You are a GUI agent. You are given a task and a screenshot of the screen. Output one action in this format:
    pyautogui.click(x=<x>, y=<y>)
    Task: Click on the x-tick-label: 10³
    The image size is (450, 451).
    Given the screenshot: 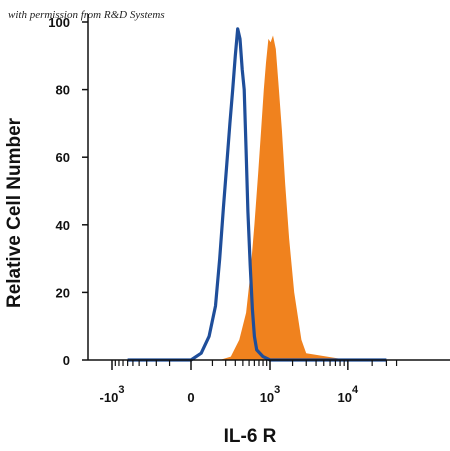 What is the action you would take?
    pyautogui.click(x=270, y=394)
    